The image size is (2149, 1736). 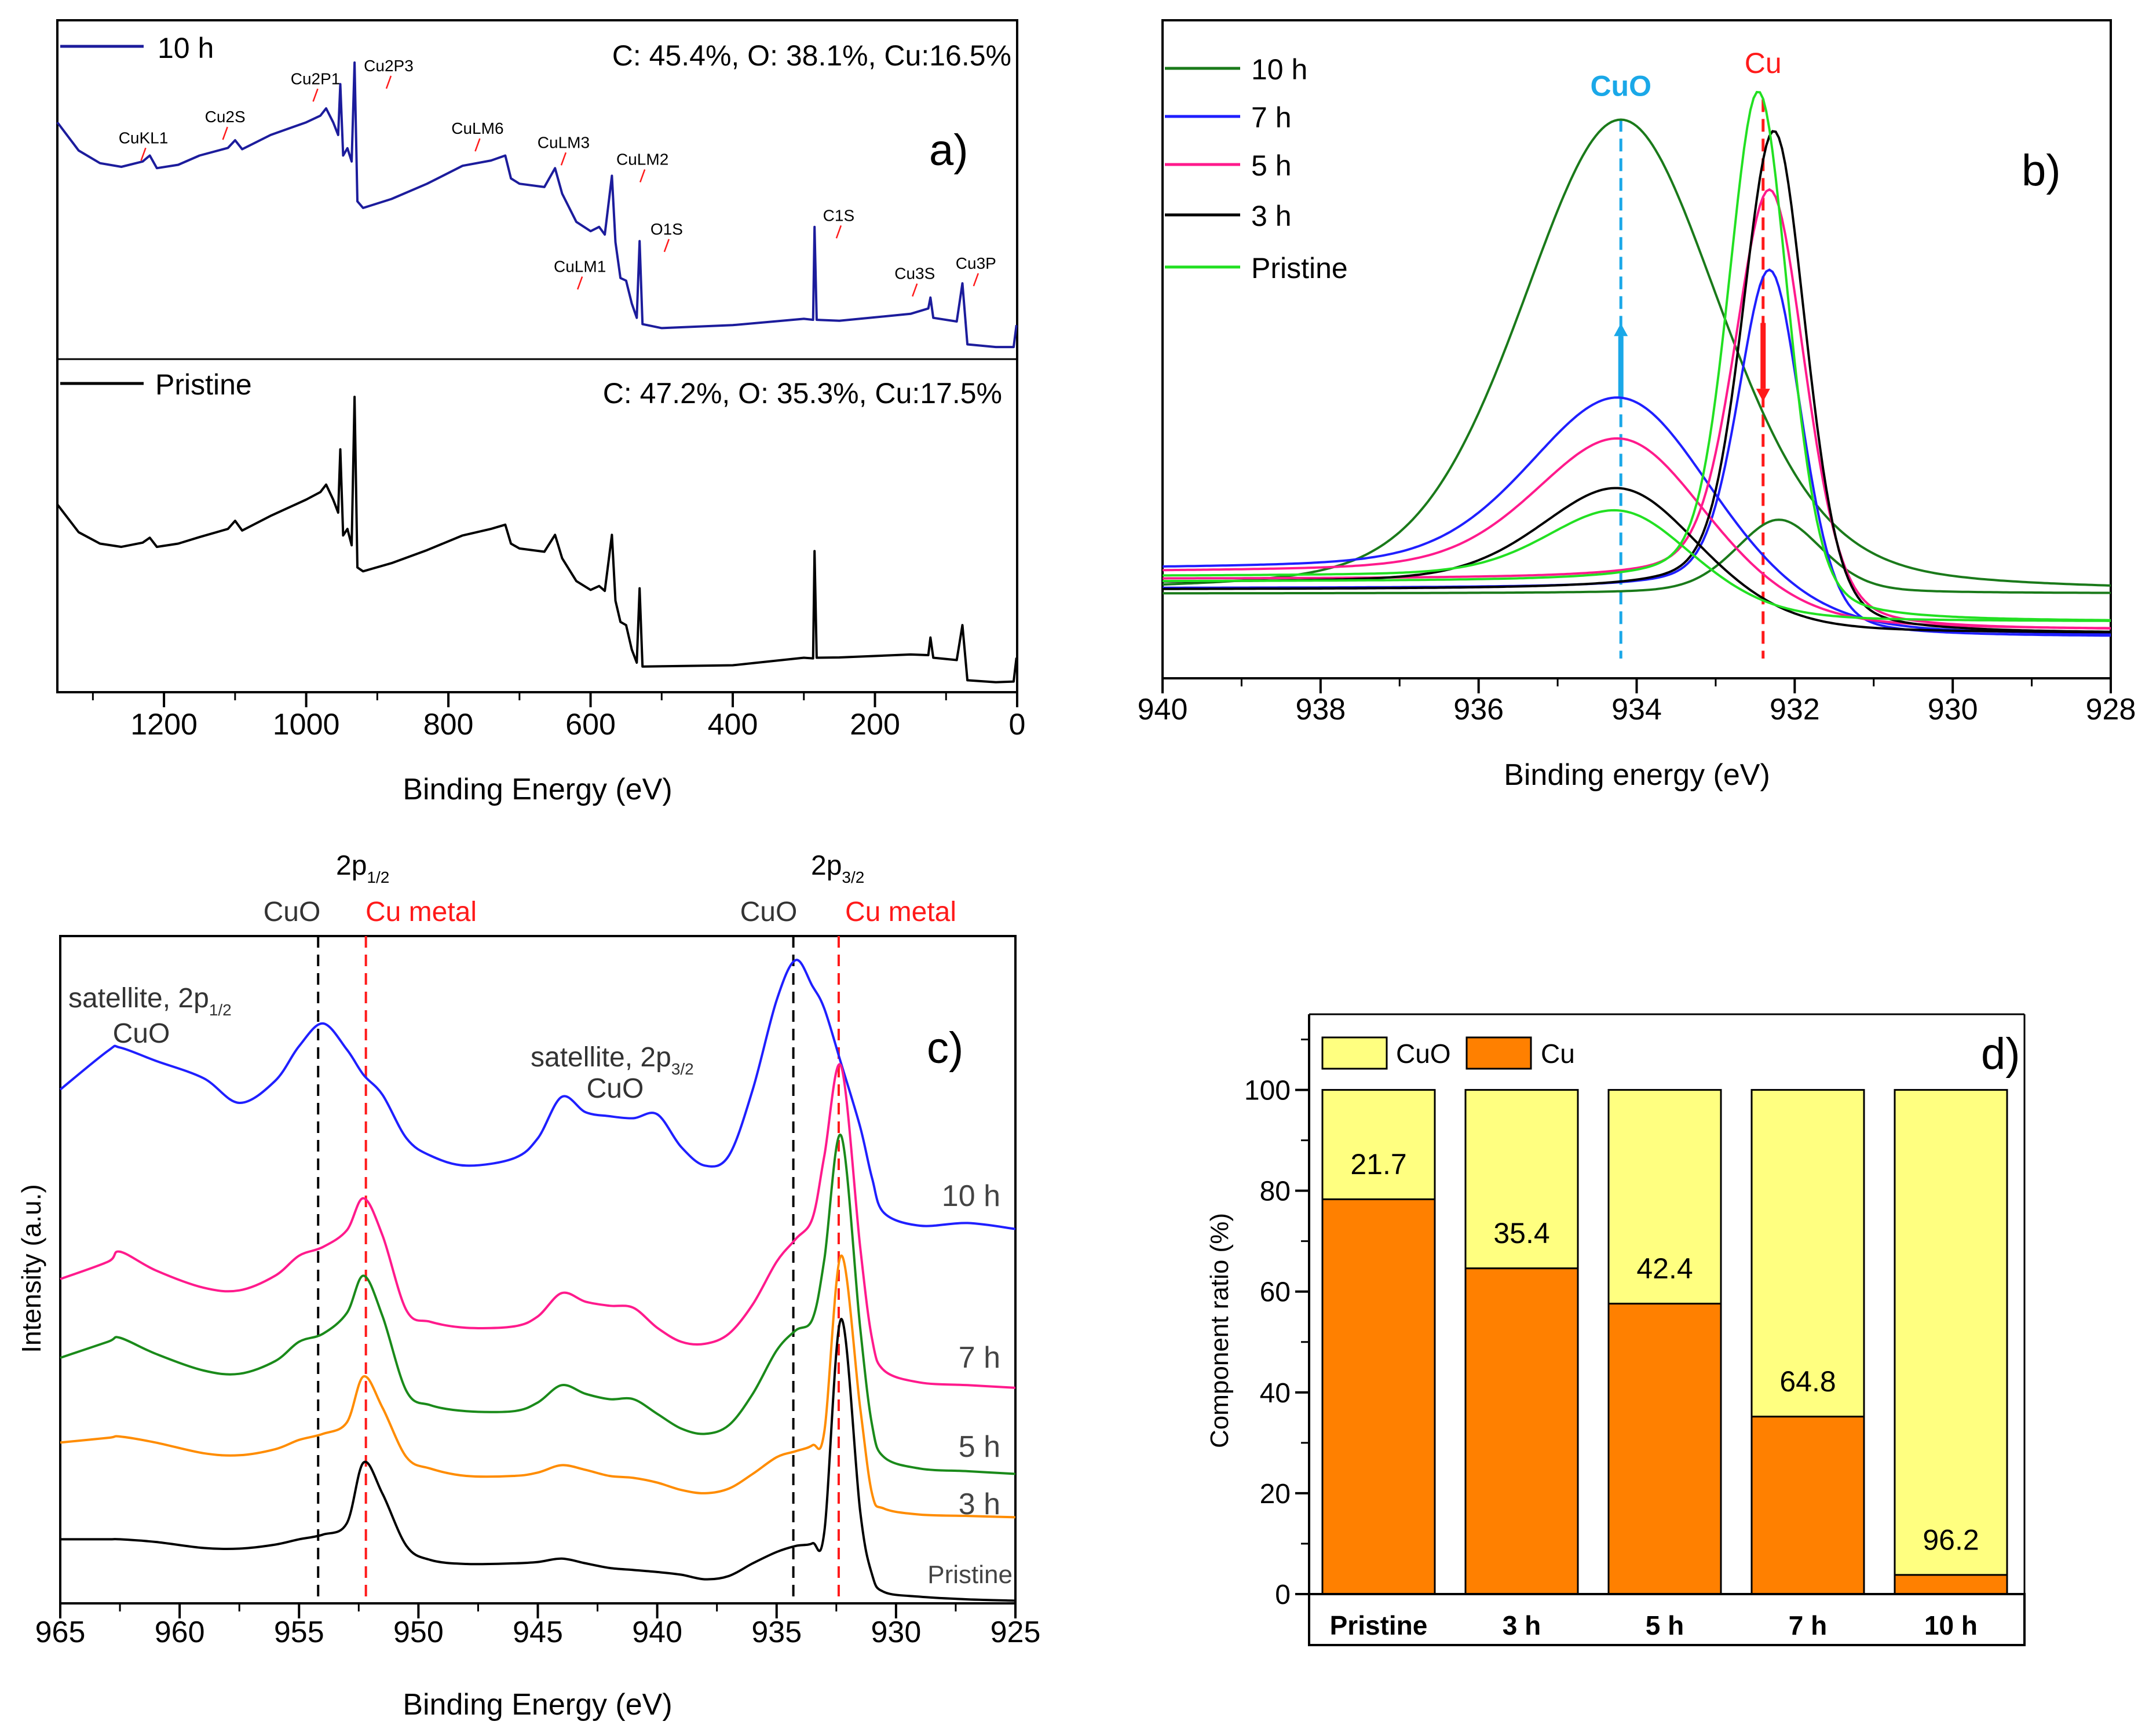 What do you see at coordinates (733, 725) in the screenshot?
I see `x-tick-label: 400` at bounding box center [733, 725].